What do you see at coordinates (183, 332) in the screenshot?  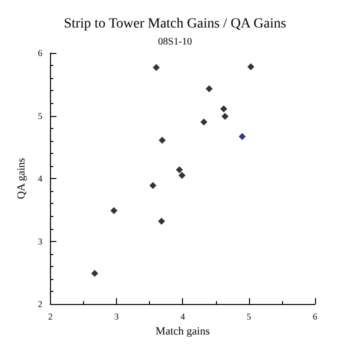 I see `x-axis-title: Match gains` at bounding box center [183, 332].